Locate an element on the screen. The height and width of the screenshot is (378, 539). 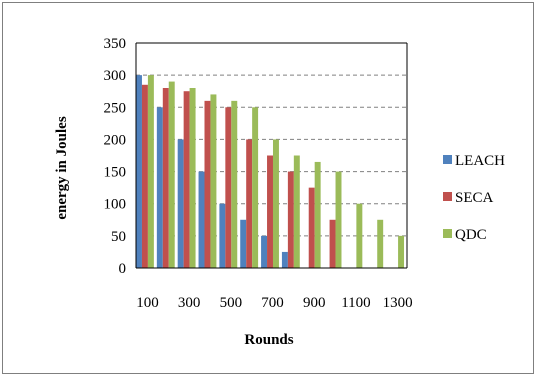
y-tick-label: 250 is located at coordinates (115, 108).